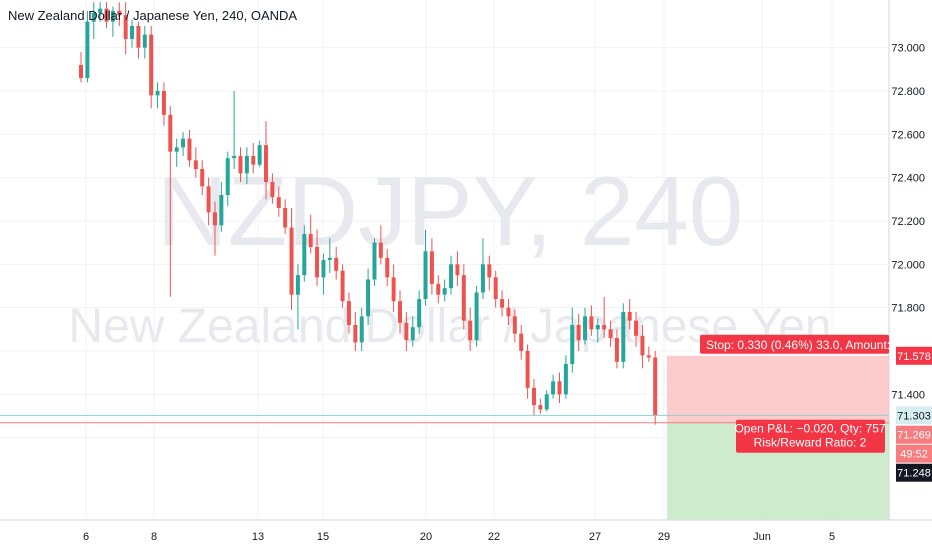 This screenshot has width=932, height=555. I want to click on time-tick-label: 5, so click(832, 537).